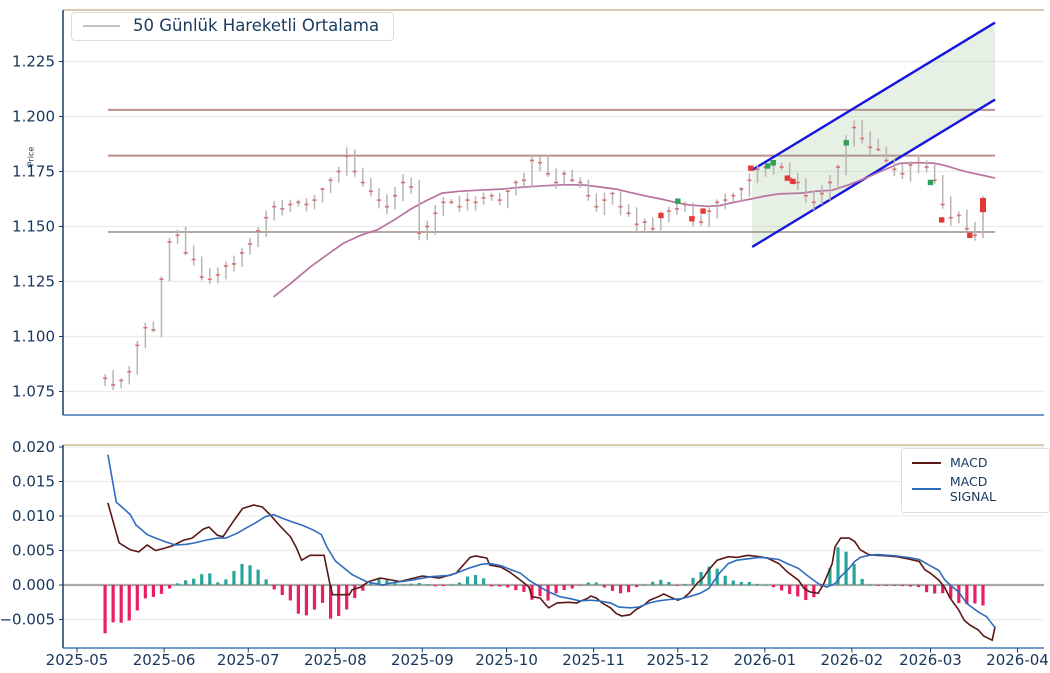 The image size is (1050, 673). Describe the element at coordinates (27, 620) in the screenshot. I see `macd-y-tick-label: −0.005` at that location.